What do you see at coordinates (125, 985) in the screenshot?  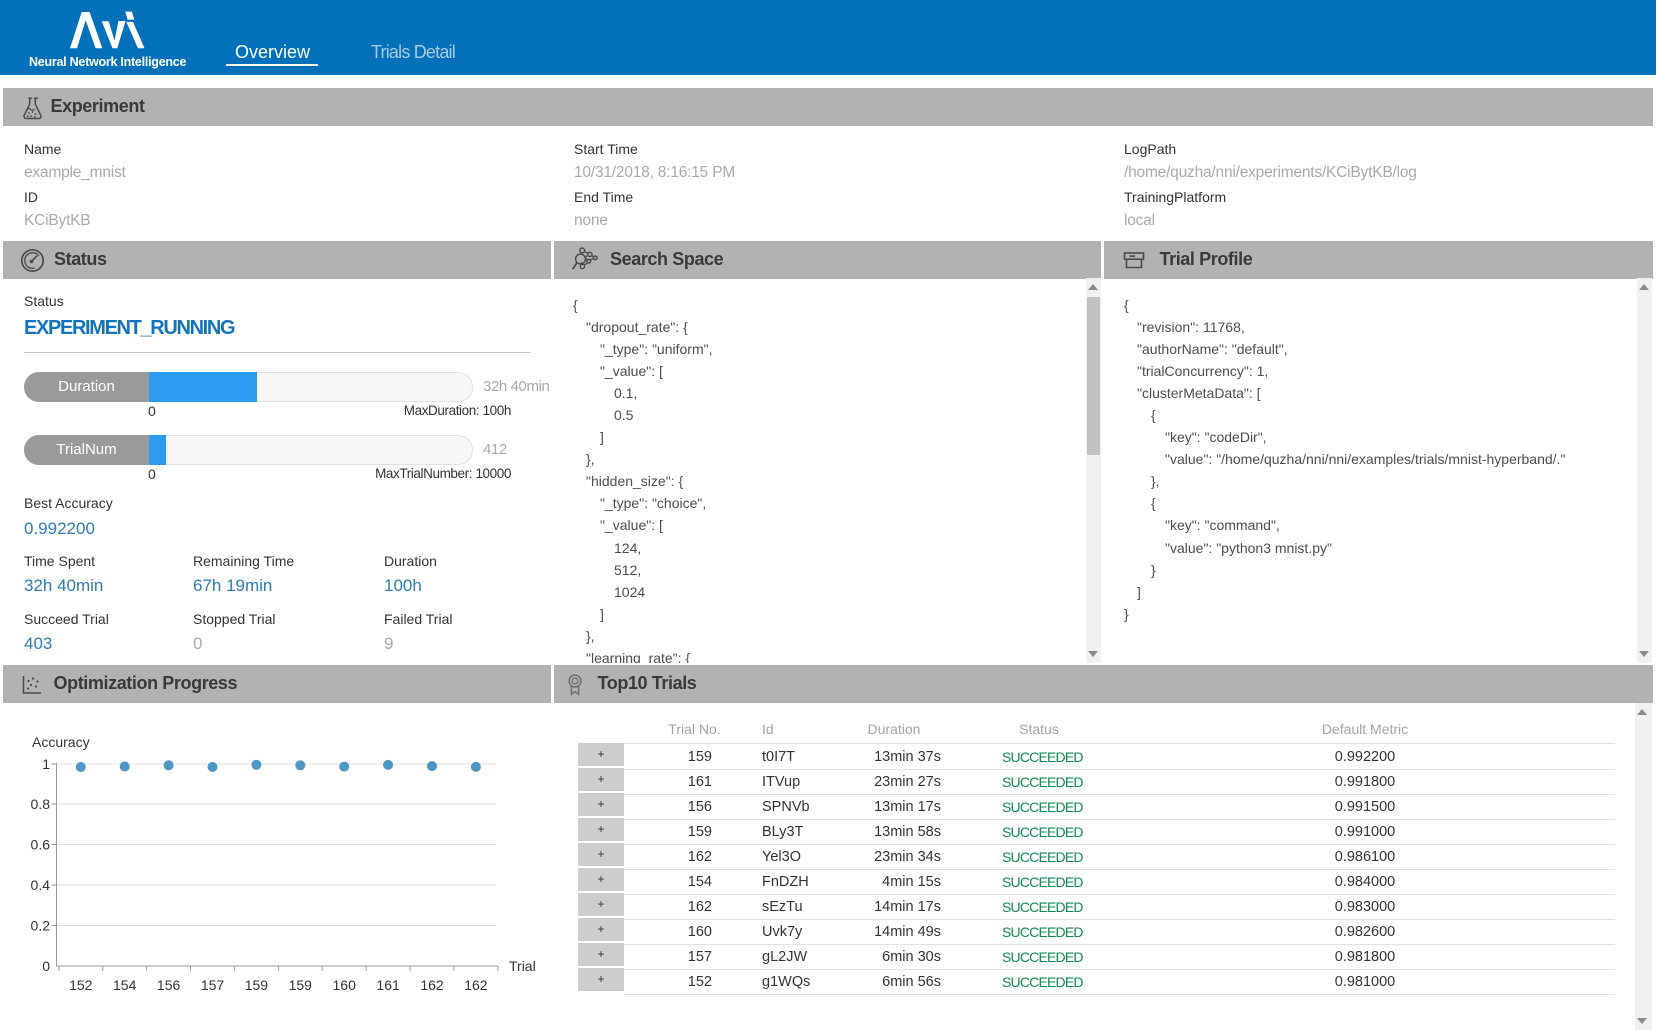 I see `svg-text: 154` at bounding box center [125, 985].